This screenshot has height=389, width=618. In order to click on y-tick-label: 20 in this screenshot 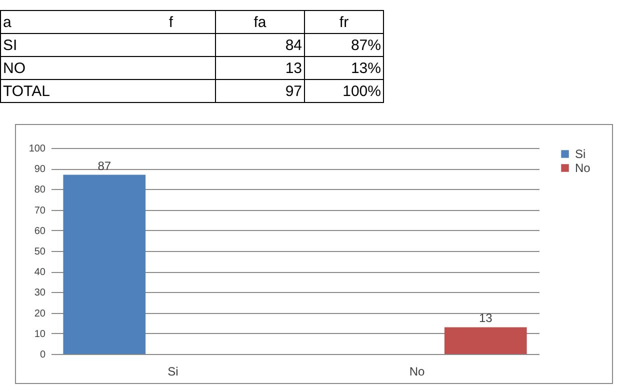, I will do `click(40, 314)`.